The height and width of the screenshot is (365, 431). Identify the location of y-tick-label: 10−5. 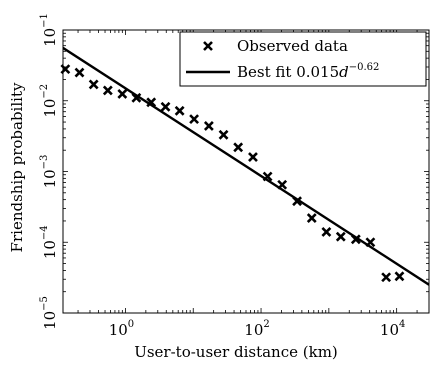
(49, 313).